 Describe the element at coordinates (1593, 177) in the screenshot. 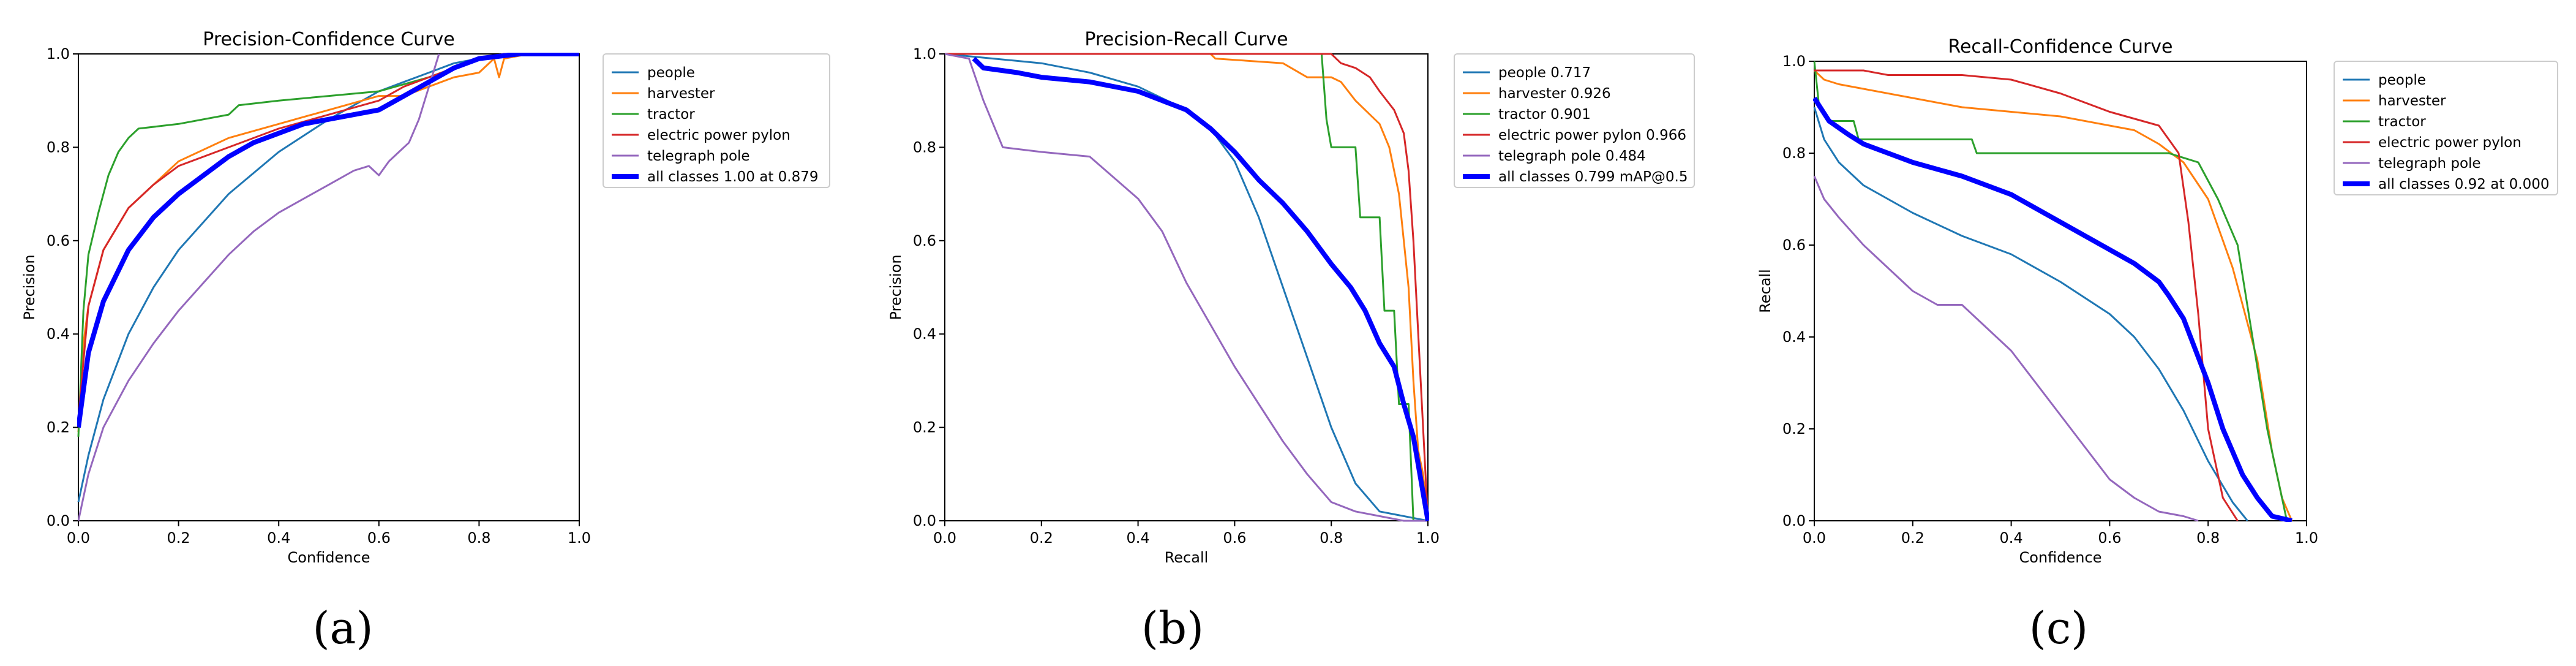

I see `legend-entry: all classes 0.799 mAP@0.5` at that location.